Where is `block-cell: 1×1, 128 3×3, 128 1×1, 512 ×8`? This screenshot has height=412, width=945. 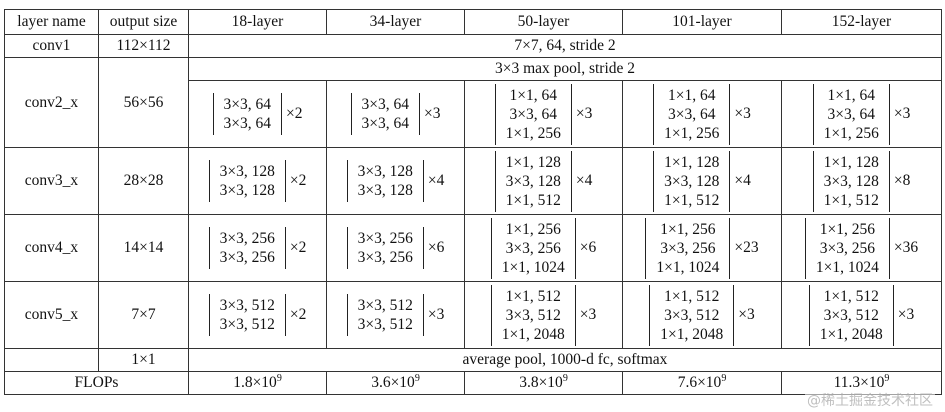 block-cell: 1×1, 128 3×3, 128 1×1, 512 ×8 is located at coordinates (861, 181).